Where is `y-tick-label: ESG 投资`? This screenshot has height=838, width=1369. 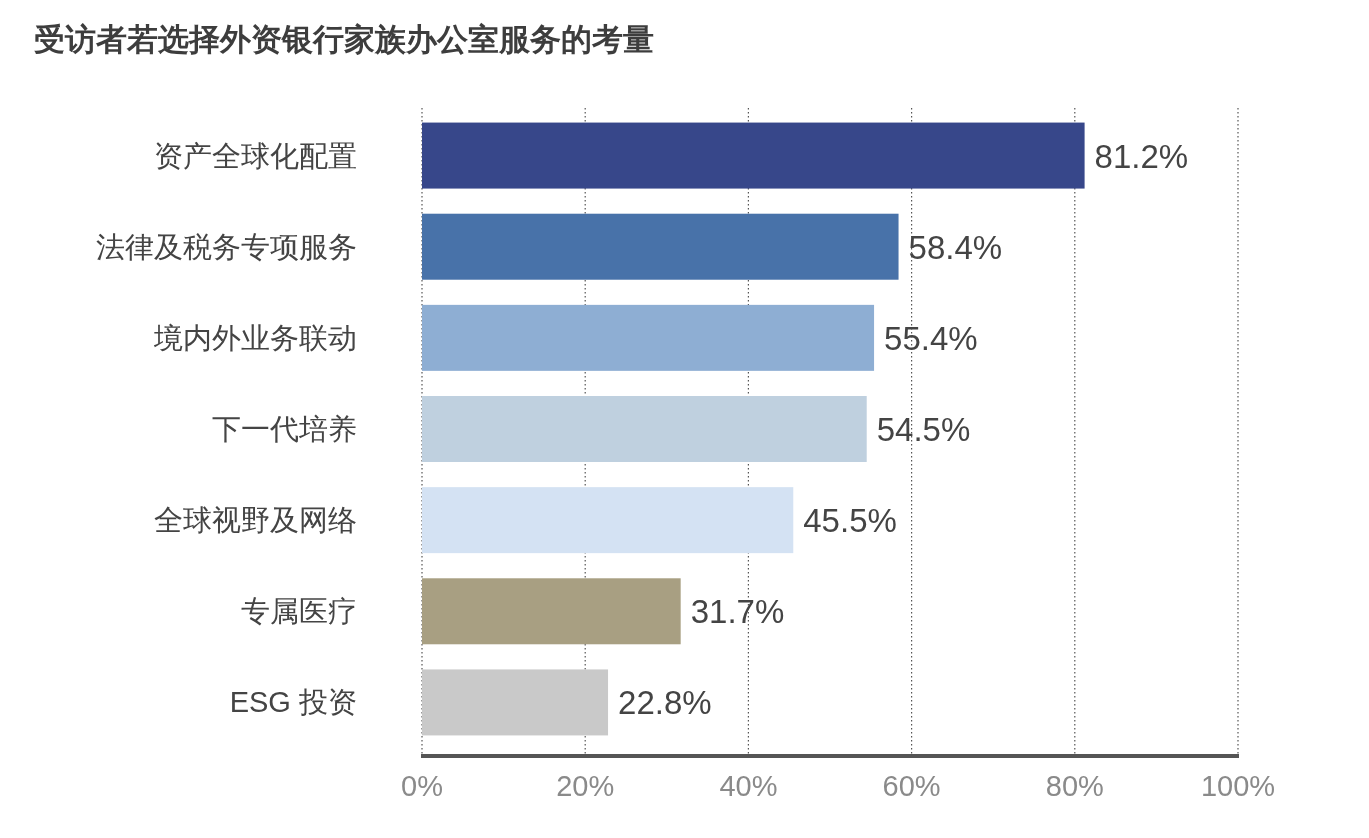 y-tick-label: ESG 投资 is located at coordinates (293, 702).